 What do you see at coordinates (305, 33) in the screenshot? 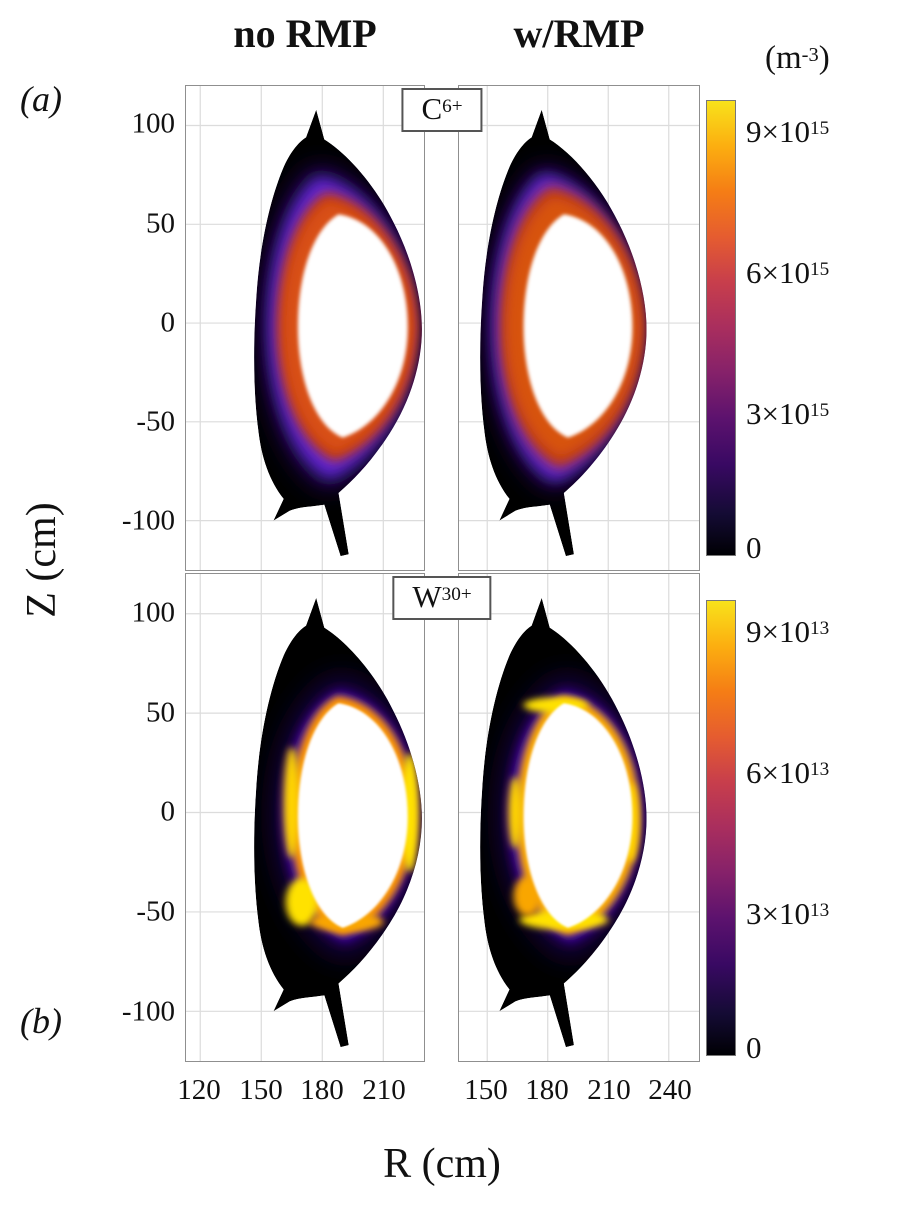
I see `column-header-no-rmp: no RMP` at bounding box center [305, 33].